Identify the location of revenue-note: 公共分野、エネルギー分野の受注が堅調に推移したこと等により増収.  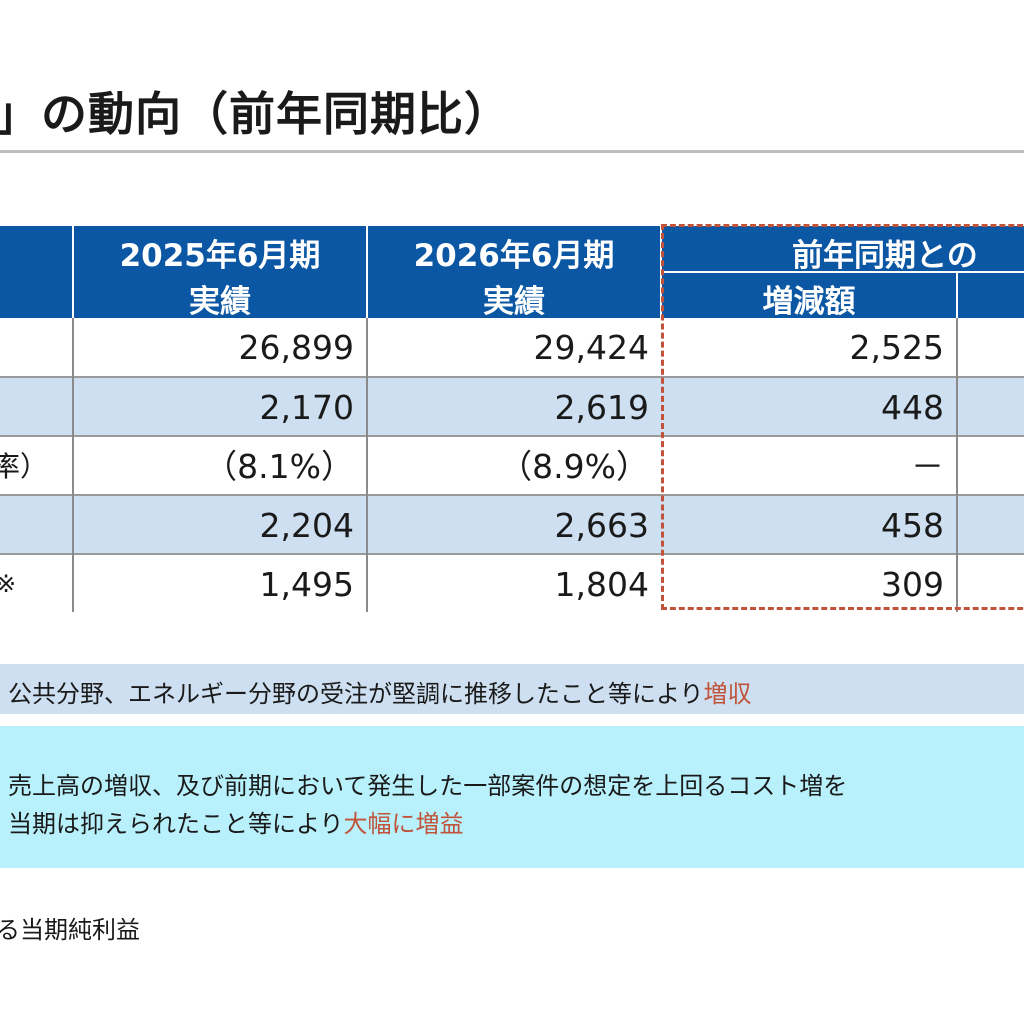
(512, 689).